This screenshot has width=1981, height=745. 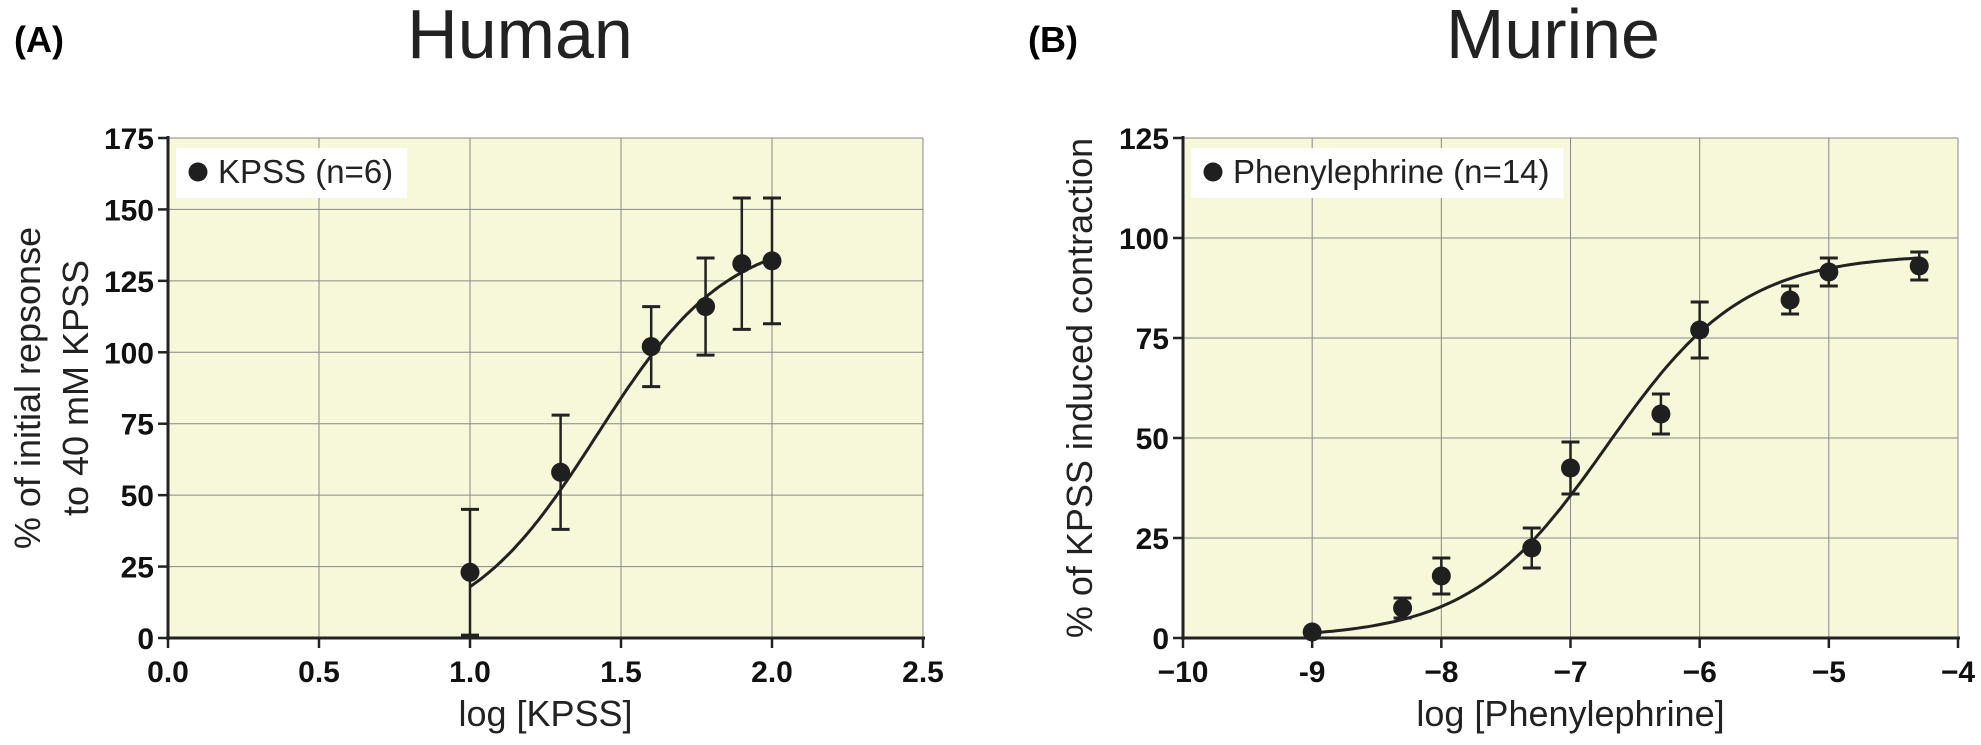 I want to click on x-tick-label: 2.5, so click(x=923, y=672).